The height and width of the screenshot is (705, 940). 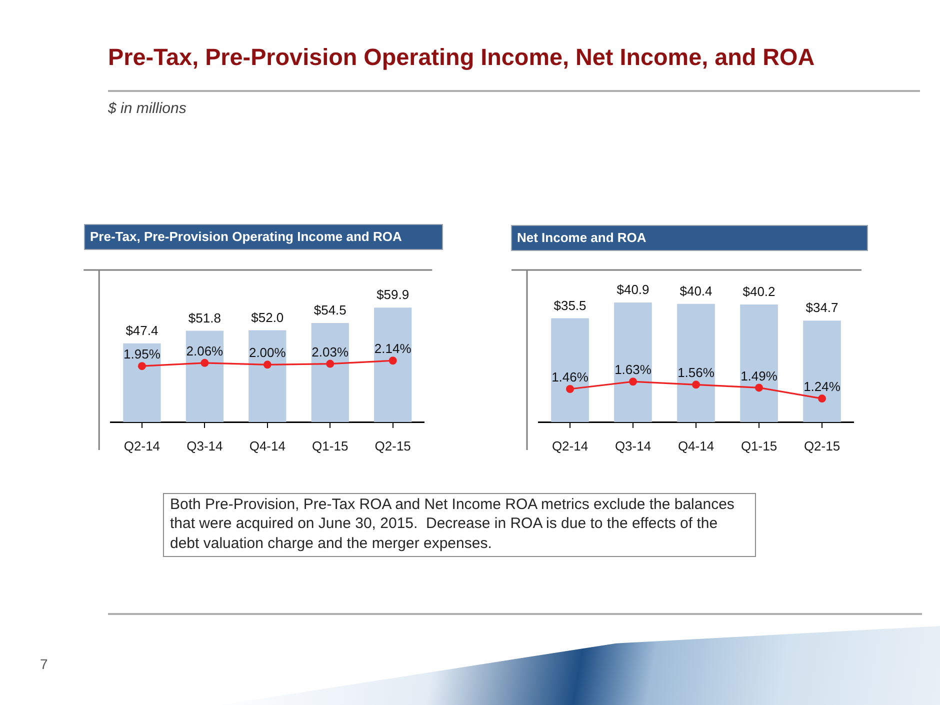 I want to click on data-label: $35.5, so click(x=570, y=305).